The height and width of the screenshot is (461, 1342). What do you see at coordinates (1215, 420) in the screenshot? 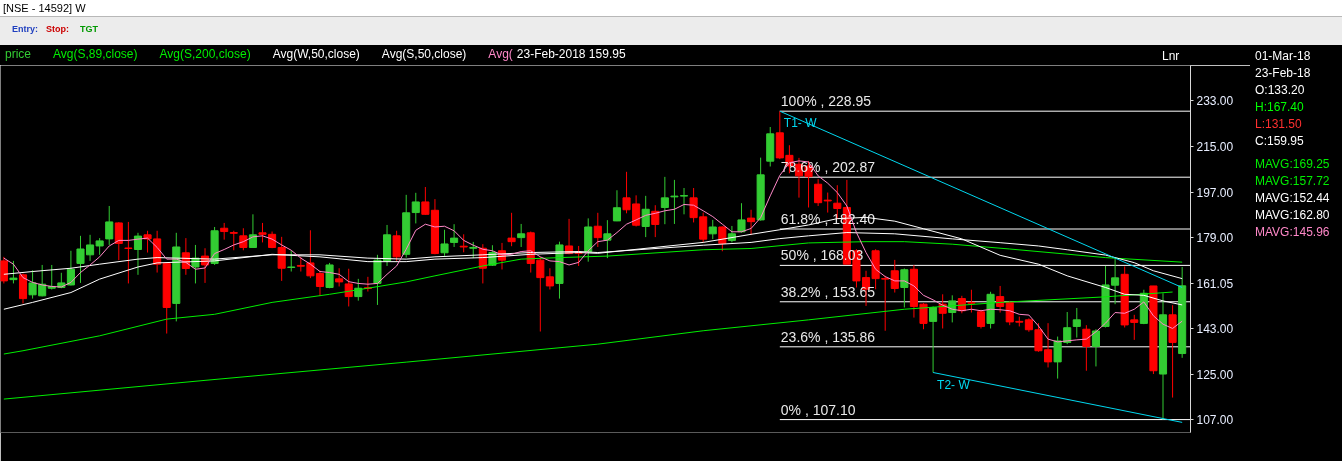
I see `y-tick-label: 107.00` at bounding box center [1215, 420].